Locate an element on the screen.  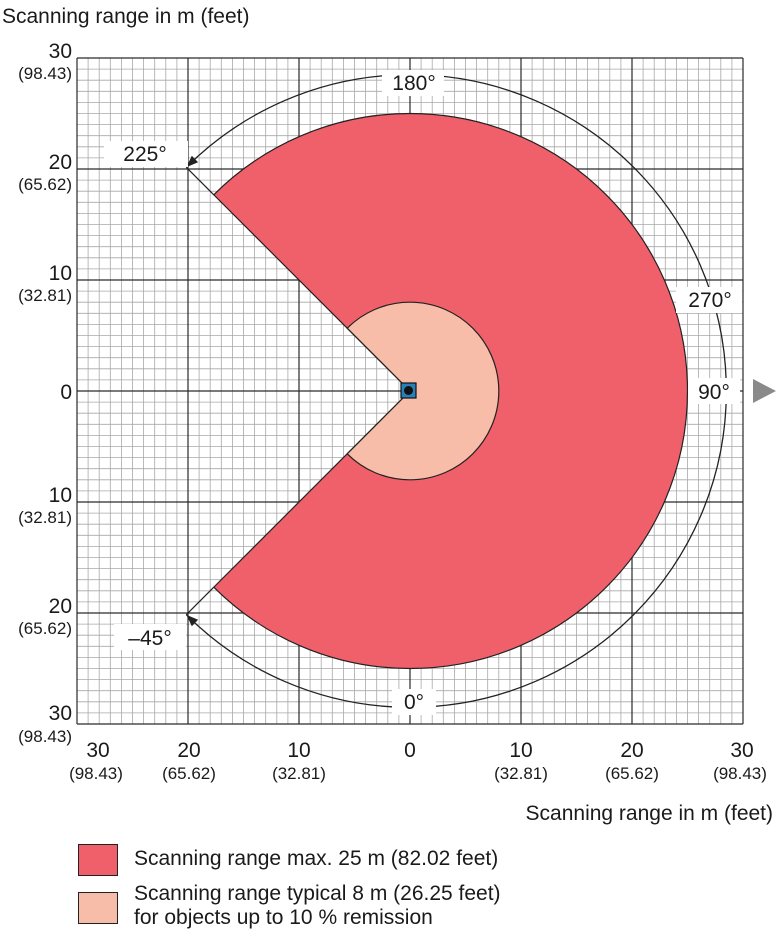
y-axis-title: Scanning range in m (feet) is located at coordinates (125, 16).